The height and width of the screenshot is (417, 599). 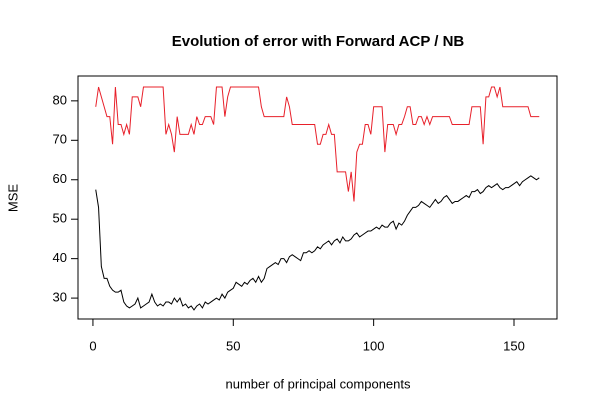 What do you see at coordinates (318, 41) in the screenshot?
I see `chart-title: Evolution of error with Forward ACP / NB` at bounding box center [318, 41].